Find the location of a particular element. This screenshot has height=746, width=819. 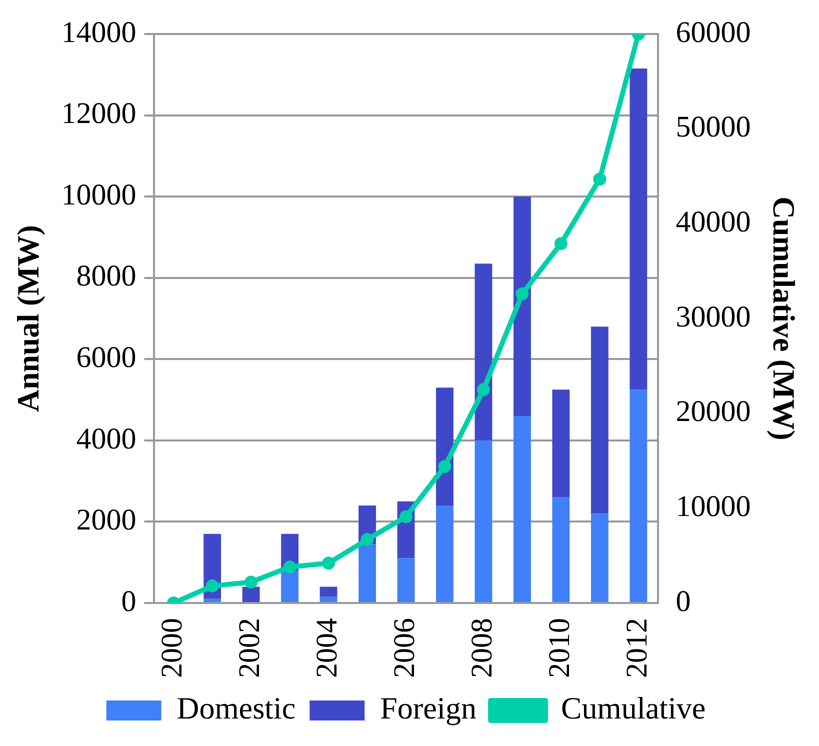

y-axis-title: Annual (MW) is located at coordinates (28, 318).